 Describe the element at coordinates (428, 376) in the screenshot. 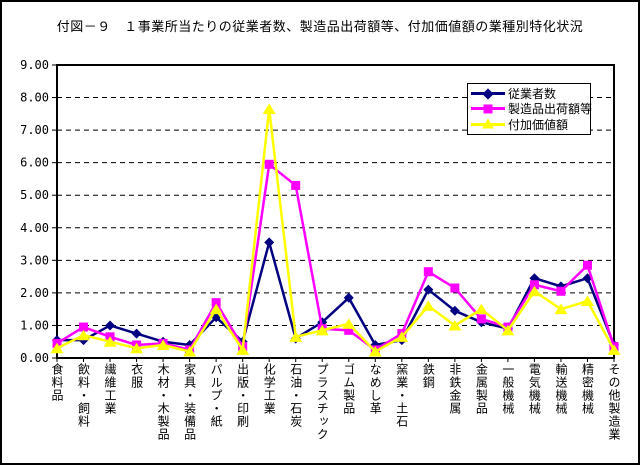

I see `x-axis-category-label: 鉄鋼` at that location.